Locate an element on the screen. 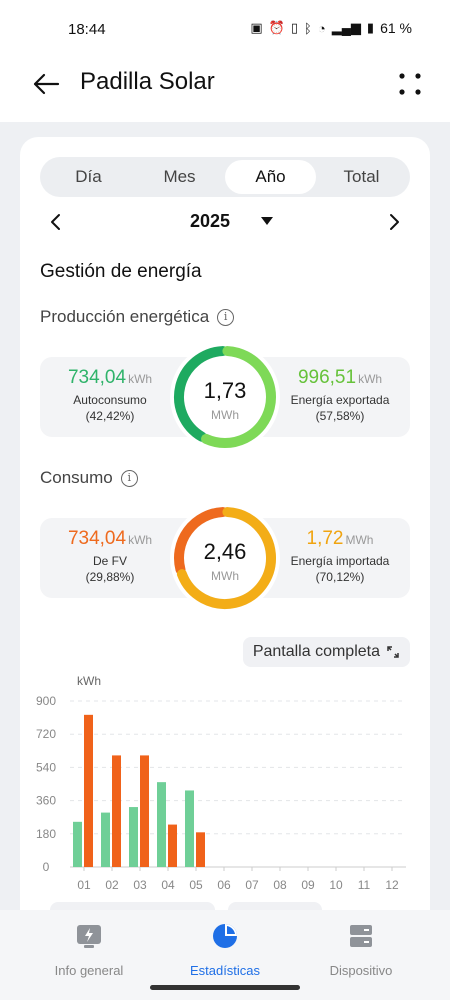  production-ring: 1,73 MWh is located at coordinates (225, 397).